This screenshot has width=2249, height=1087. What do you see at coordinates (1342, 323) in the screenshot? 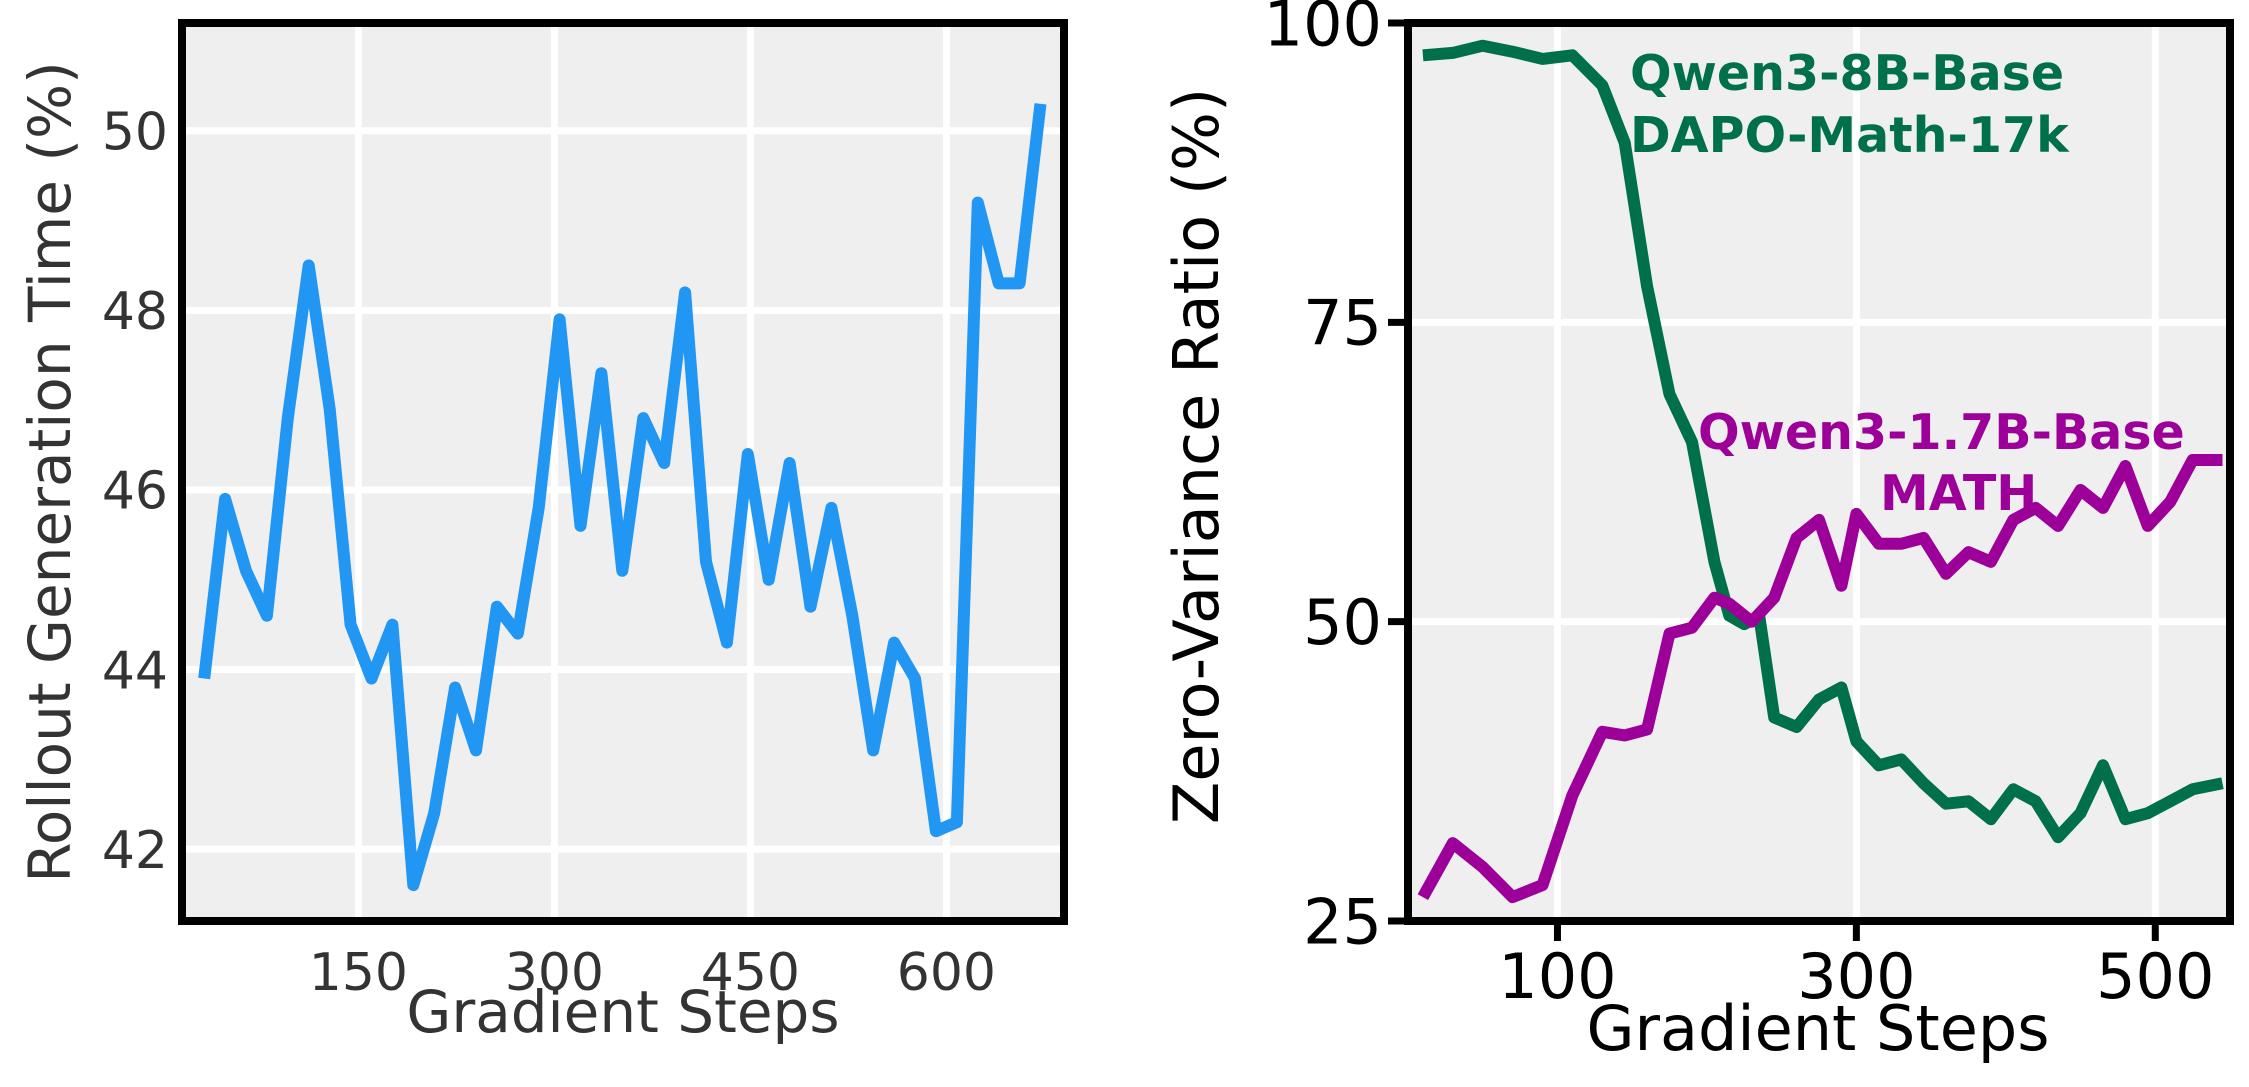
I see `y-tick-label: 75` at bounding box center [1342, 323].